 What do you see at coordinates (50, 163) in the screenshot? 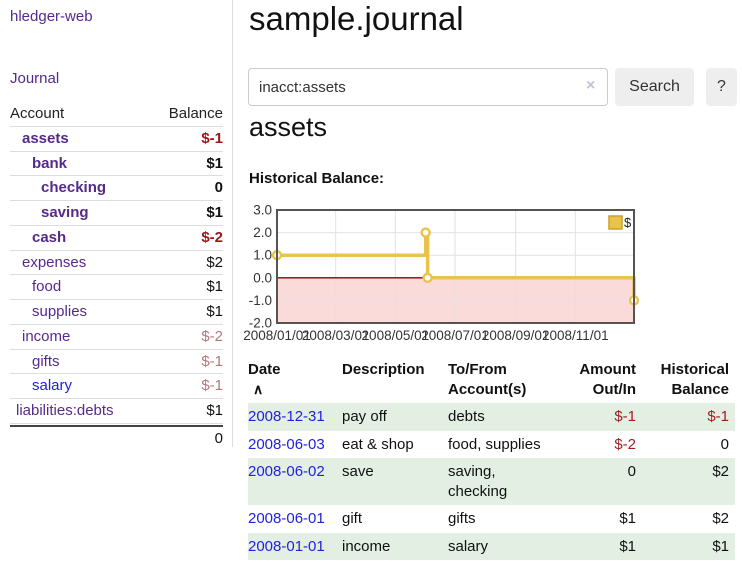
I see `account-link-bank: bank` at bounding box center [50, 163].